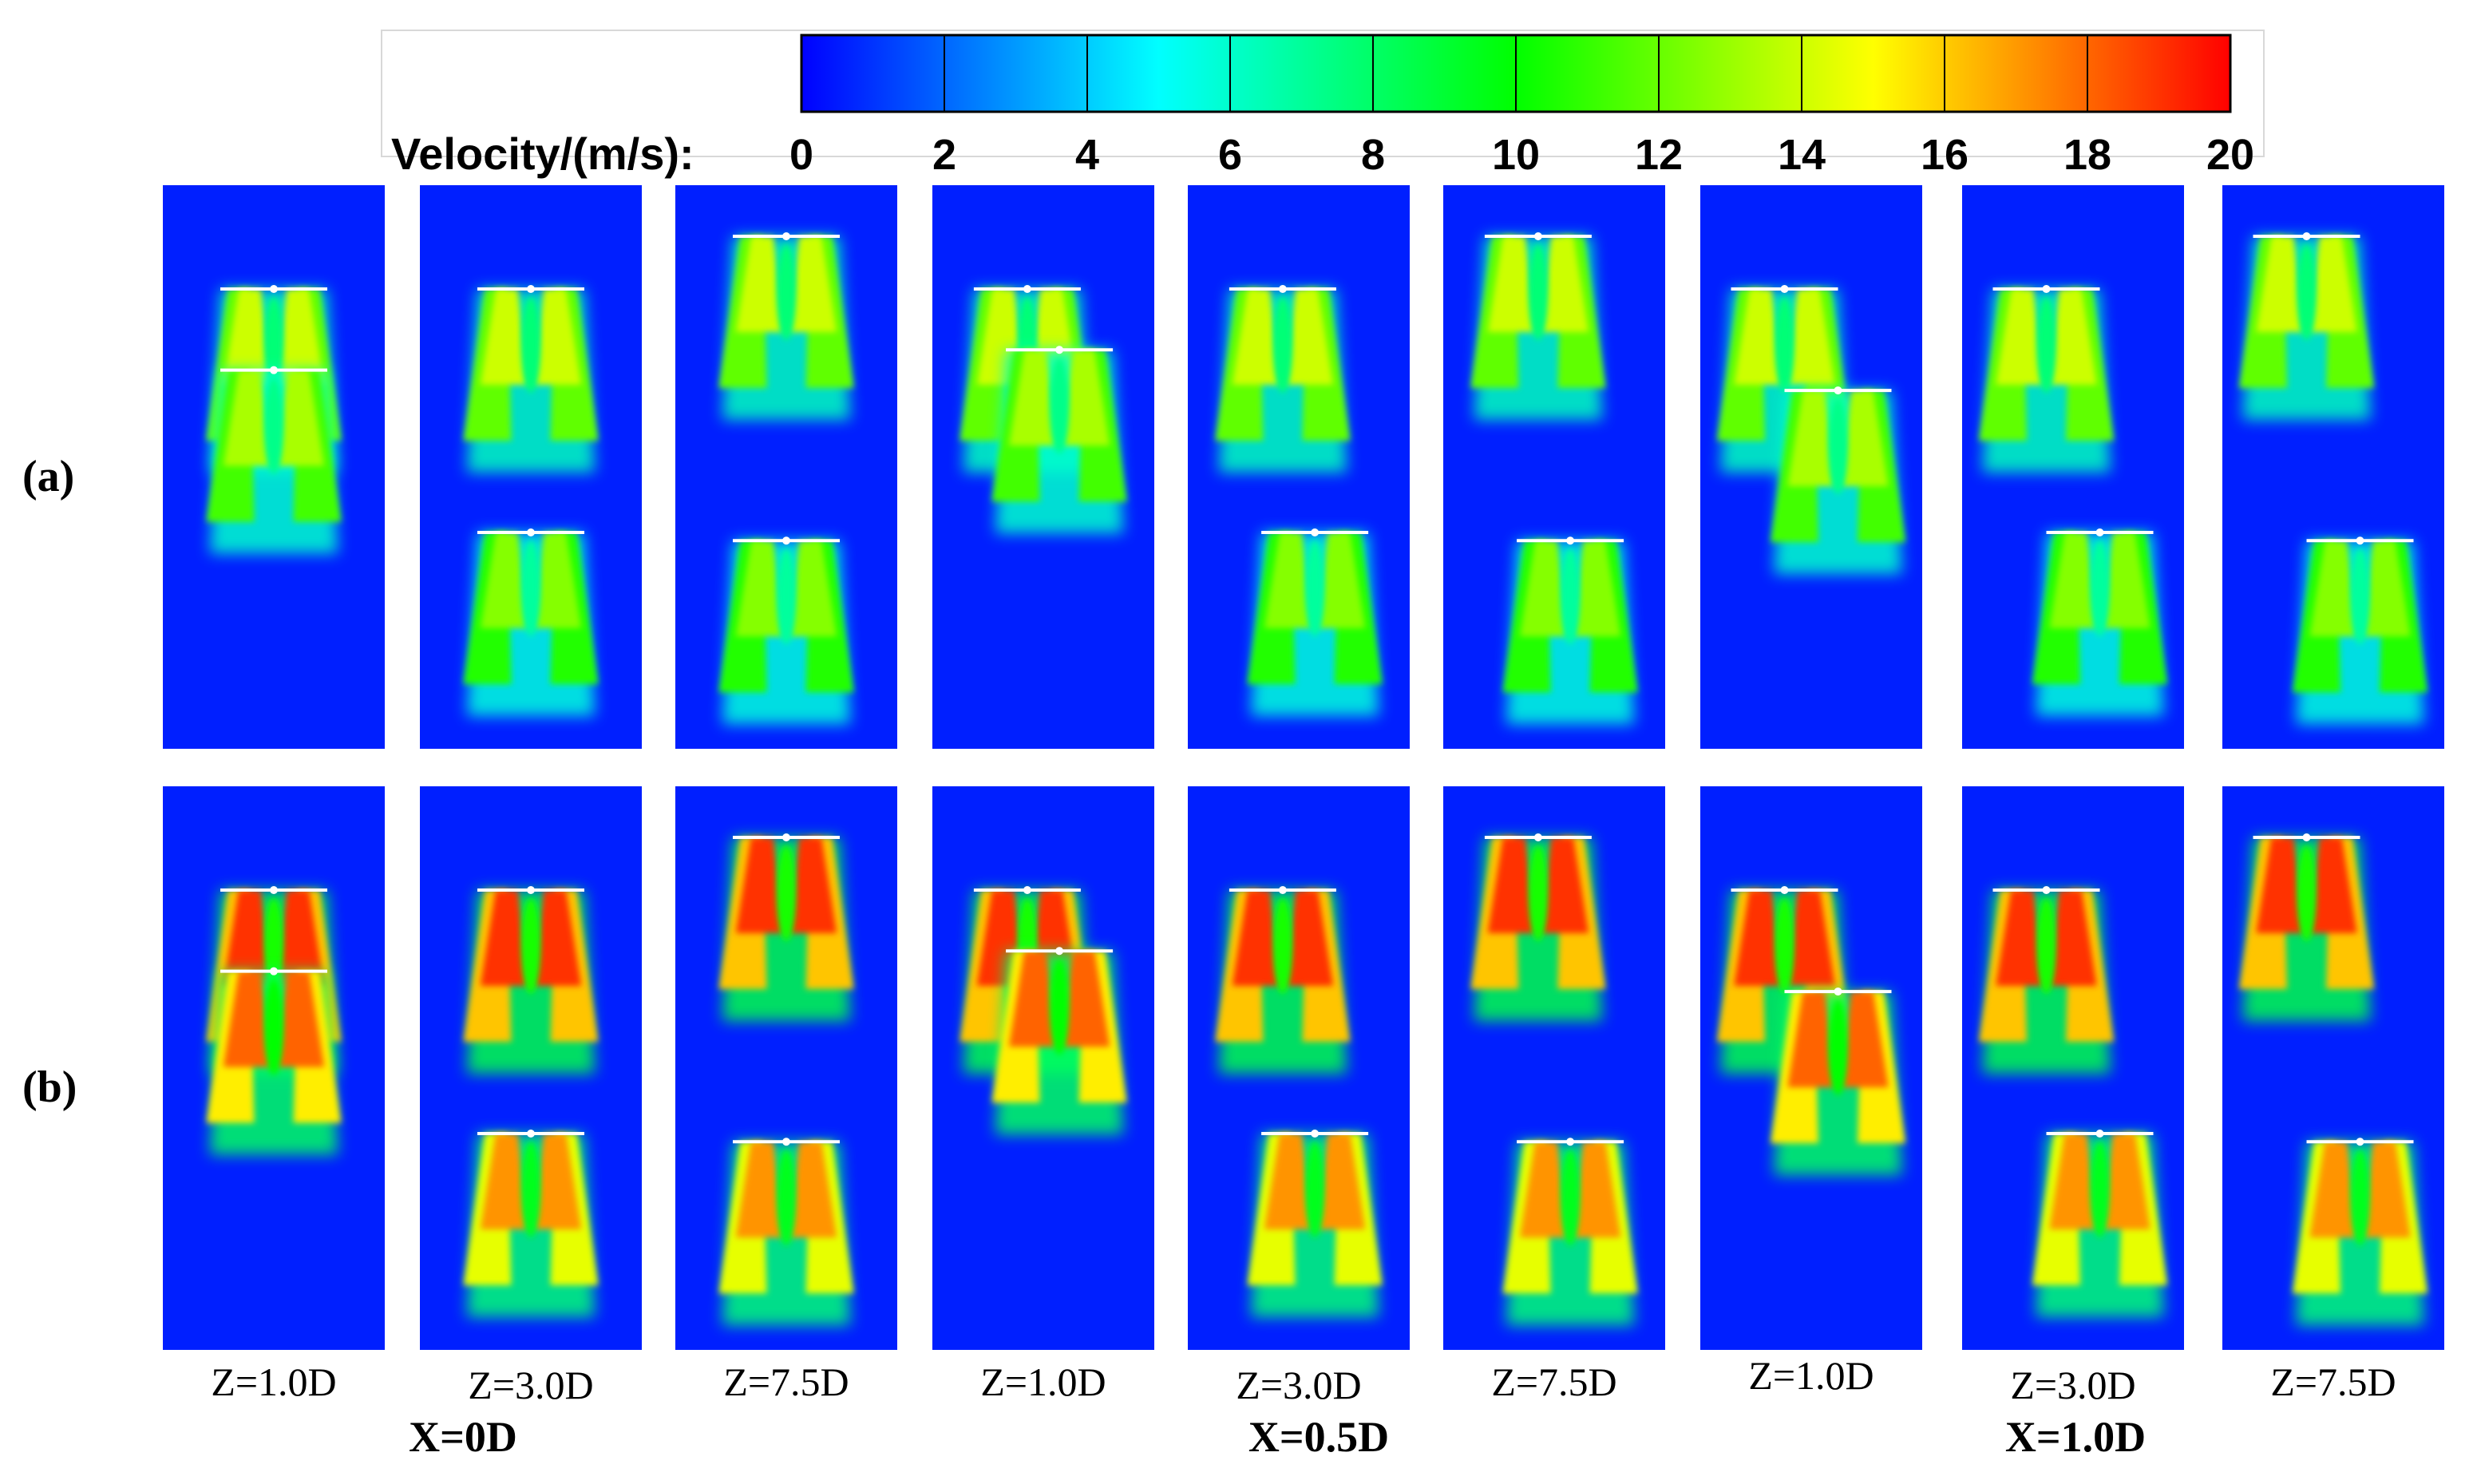 The image size is (2473, 1484). What do you see at coordinates (50, 1087) in the screenshot?
I see `row-label-b: (b)` at bounding box center [50, 1087].